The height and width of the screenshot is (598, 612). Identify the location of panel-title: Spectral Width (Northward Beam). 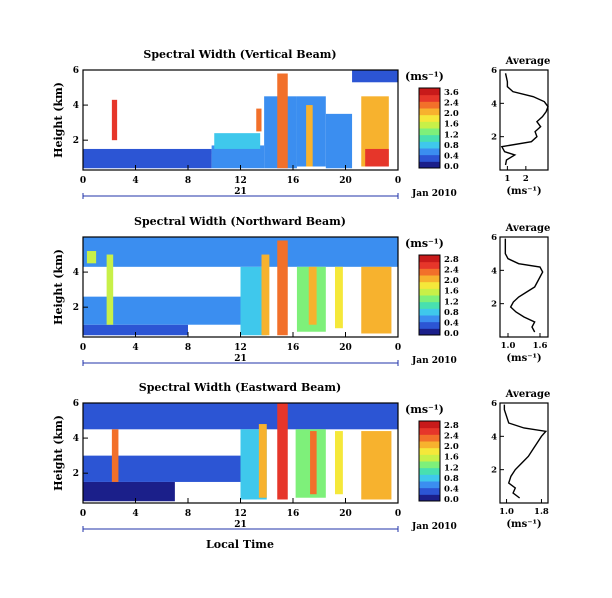
(240, 221).